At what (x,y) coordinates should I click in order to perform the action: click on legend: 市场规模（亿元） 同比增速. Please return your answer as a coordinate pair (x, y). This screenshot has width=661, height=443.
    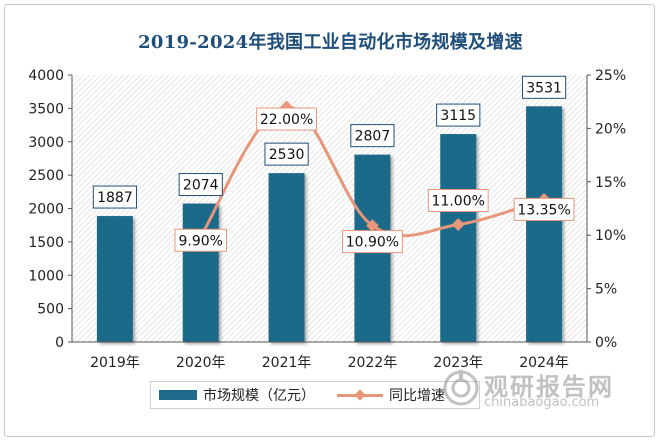
    Looking at the image, I should click on (315, 395).